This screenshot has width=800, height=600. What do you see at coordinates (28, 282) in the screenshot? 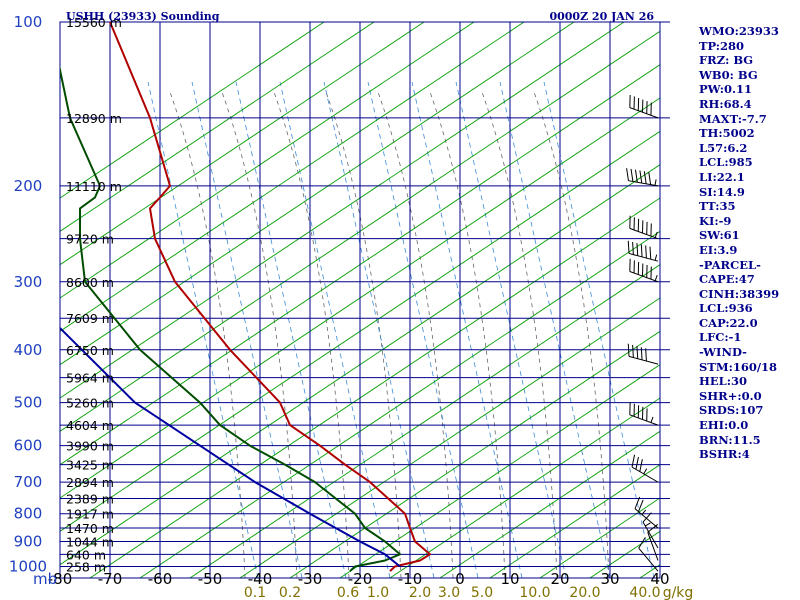
I see `pressure-tick-label: 300` at bounding box center [28, 282].